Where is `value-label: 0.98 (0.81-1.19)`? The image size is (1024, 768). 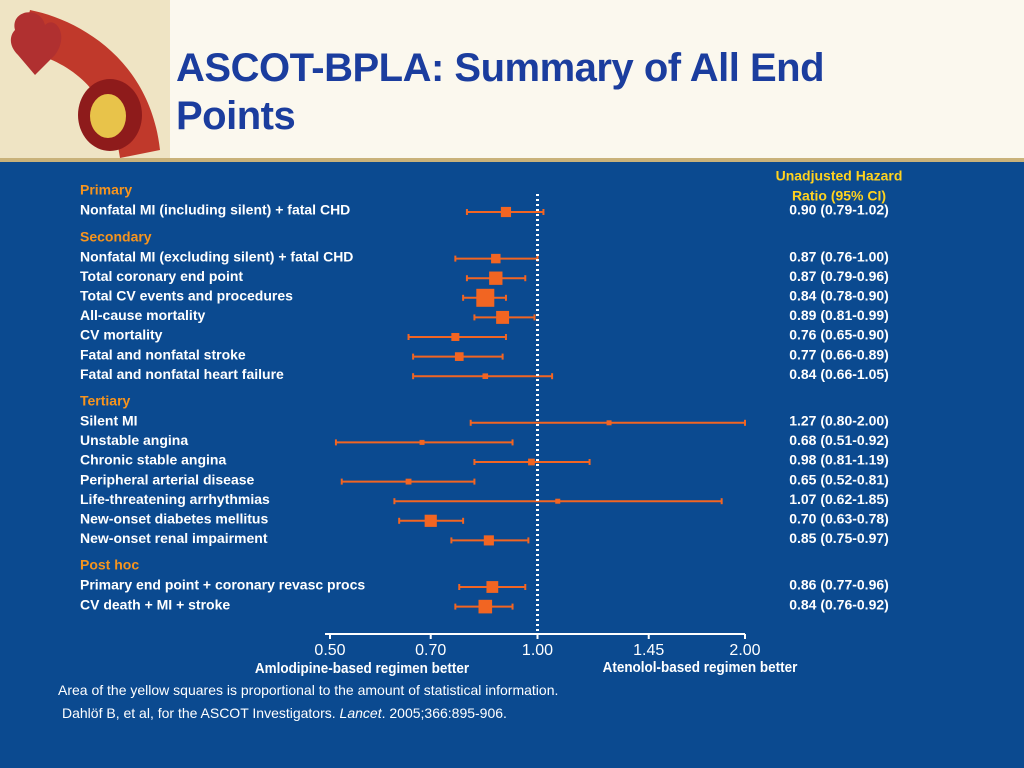 value-label: 0.98 (0.81-1.19) is located at coordinates (839, 460).